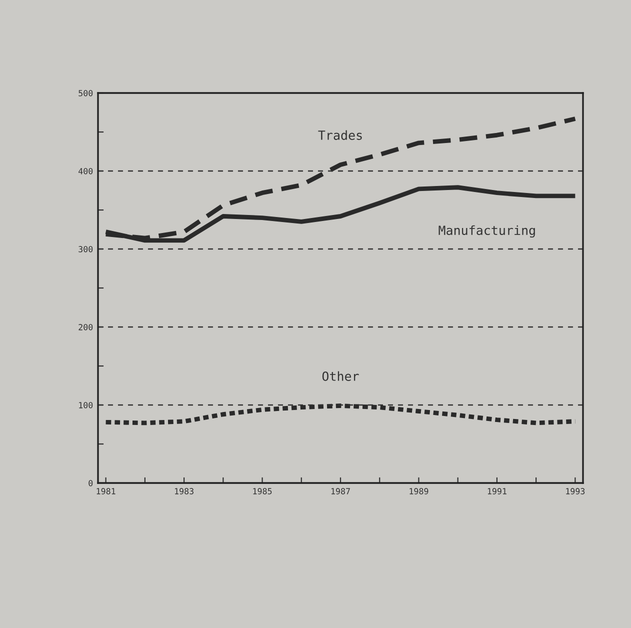  Describe the element at coordinates (85, 93) in the screenshot. I see `y-tick-label: 500` at that location.